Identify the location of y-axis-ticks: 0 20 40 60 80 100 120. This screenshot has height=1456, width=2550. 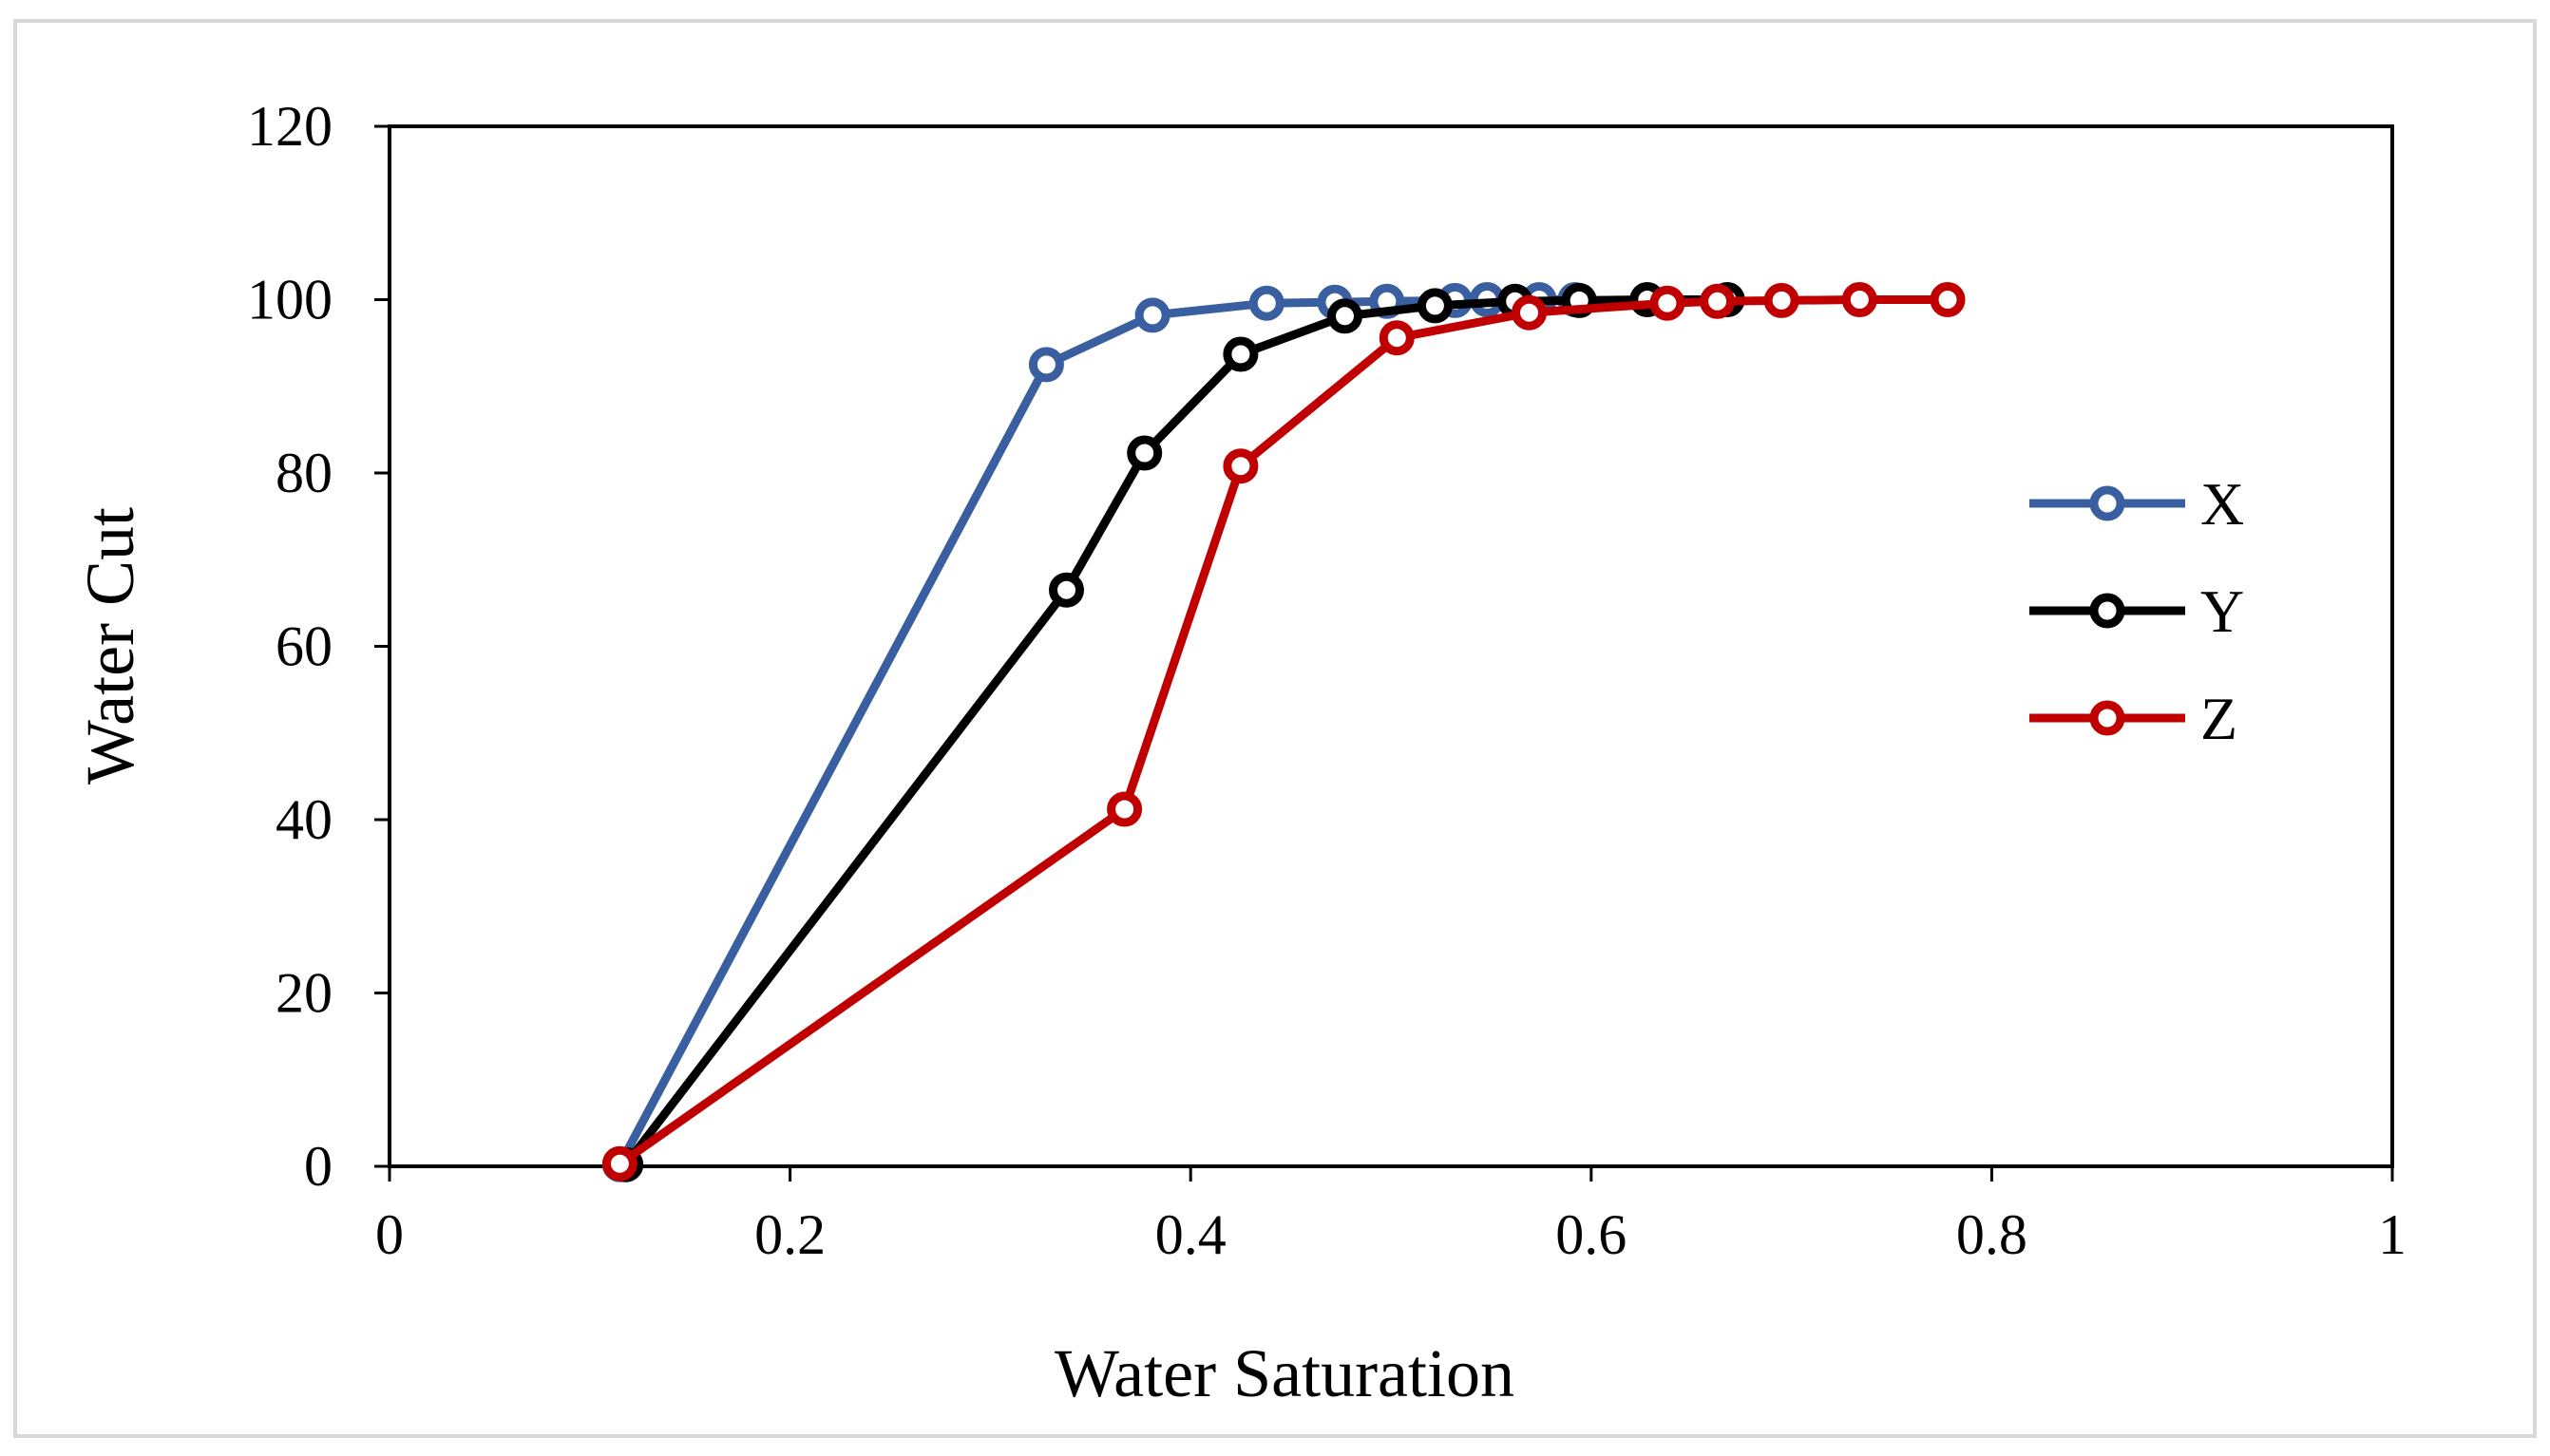
(318, 646).